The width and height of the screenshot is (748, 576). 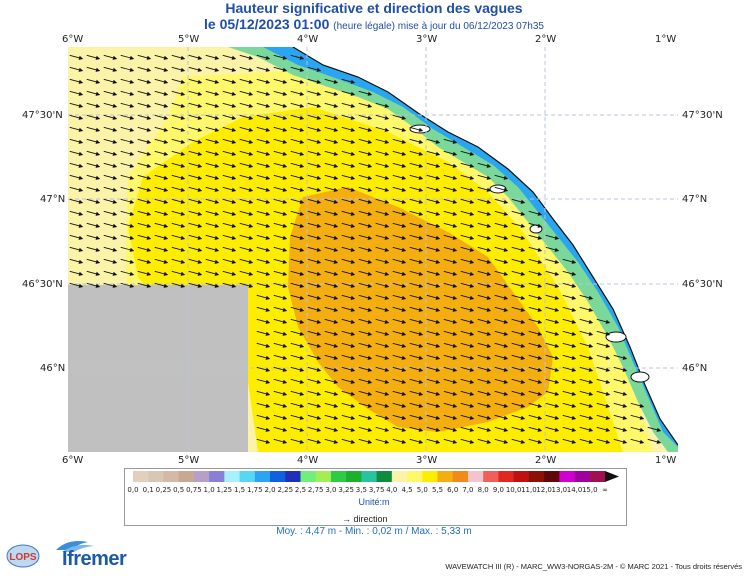 What do you see at coordinates (255, 490) in the screenshot?
I see `color-scale-label: 1,75` at bounding box center [255, 490].